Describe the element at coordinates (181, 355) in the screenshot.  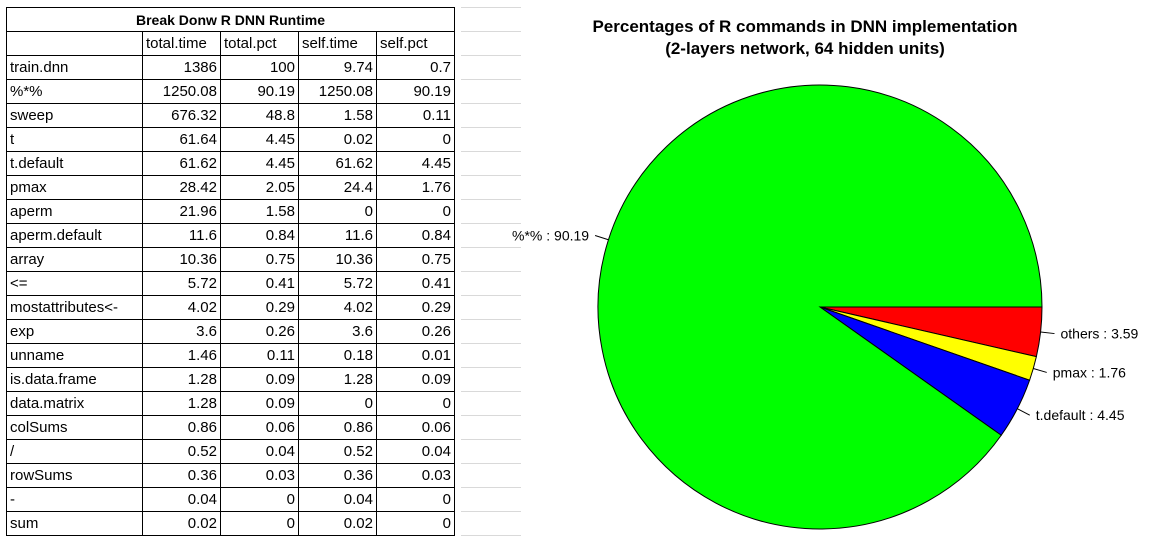
I see `value-cell: 1.46` at that location.